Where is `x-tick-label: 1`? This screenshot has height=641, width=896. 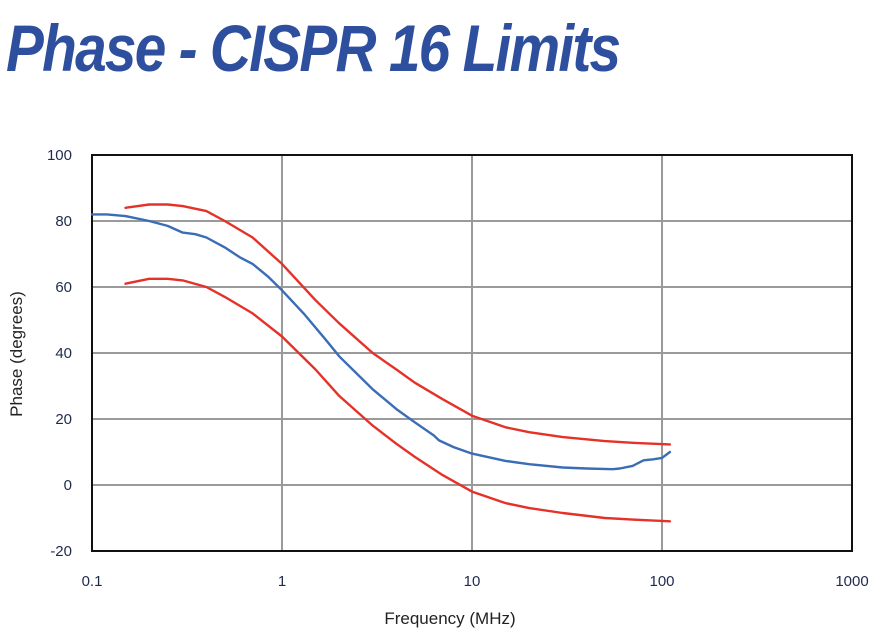
x-tick-label: 1 is located at coordinates (282, 581).